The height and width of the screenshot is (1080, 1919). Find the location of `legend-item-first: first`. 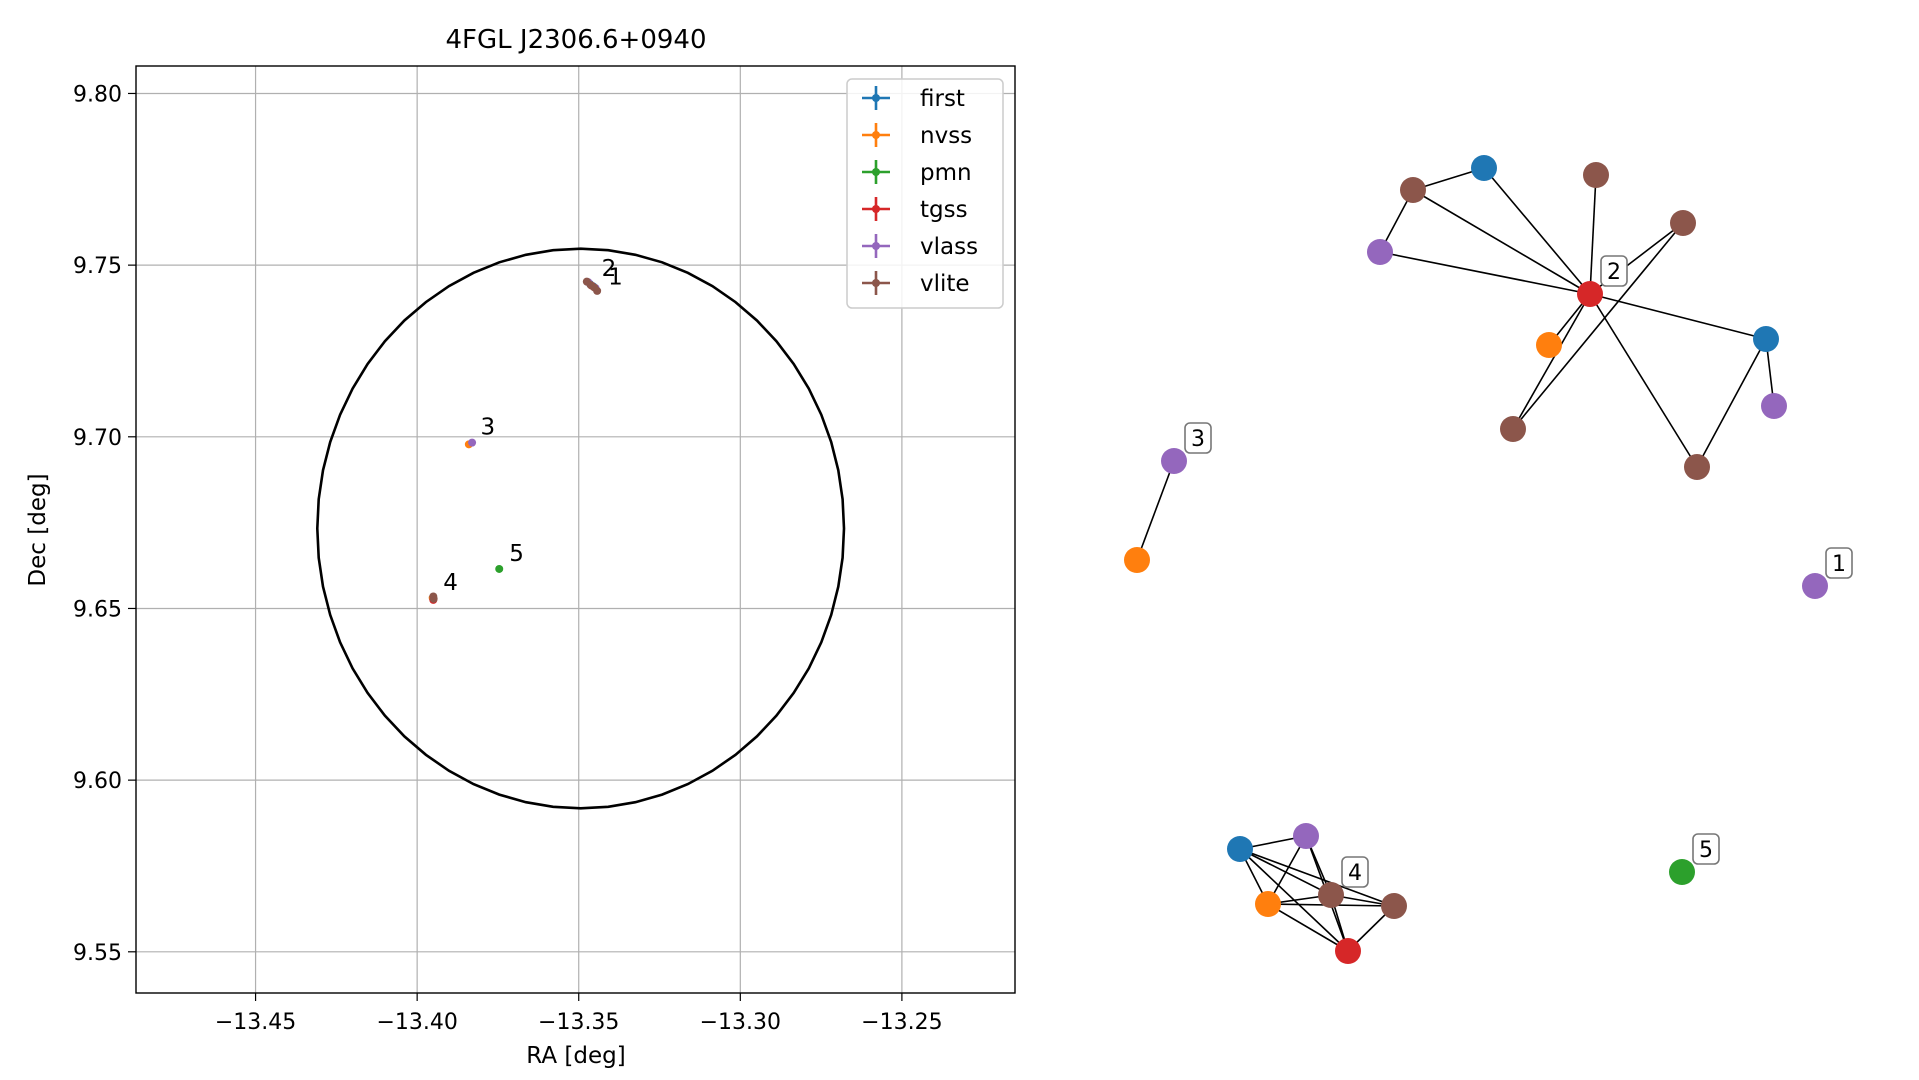

legend-item-first: first is located at coordinates (913, 99).